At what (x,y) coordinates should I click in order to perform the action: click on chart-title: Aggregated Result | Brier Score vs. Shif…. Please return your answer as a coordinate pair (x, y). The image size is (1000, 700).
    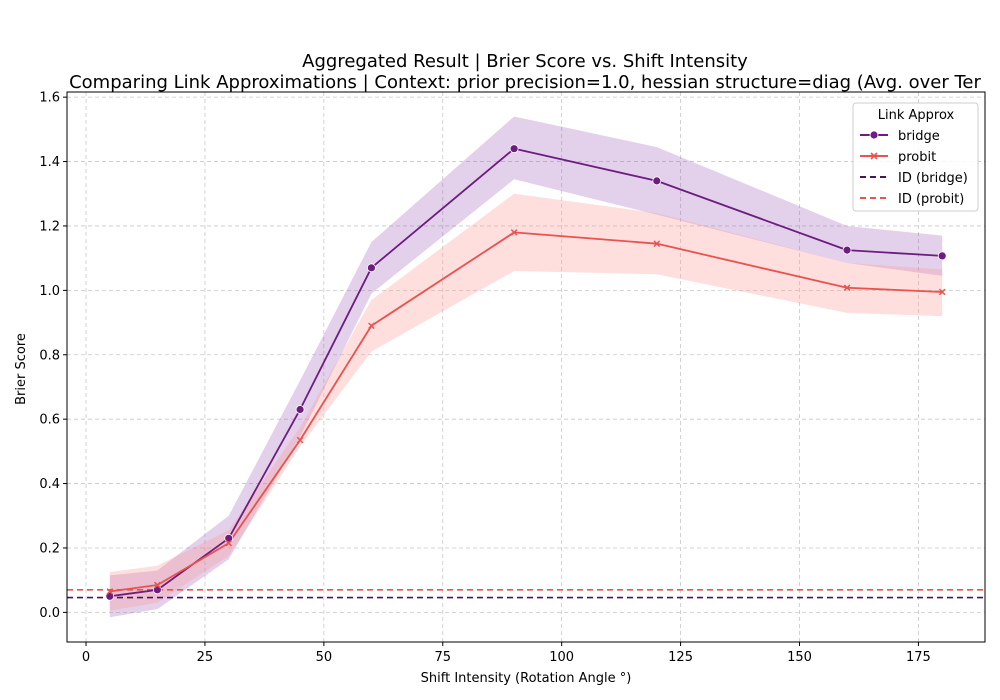
    Looking at the image, I should click on (525, 61).